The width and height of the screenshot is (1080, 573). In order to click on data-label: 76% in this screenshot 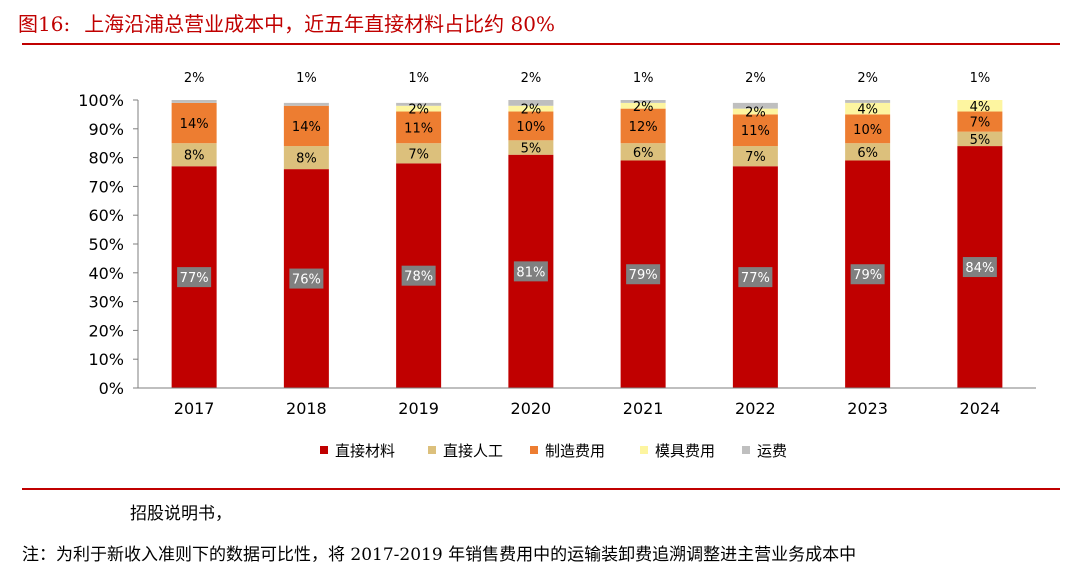, I will do `click(306, 280)`.